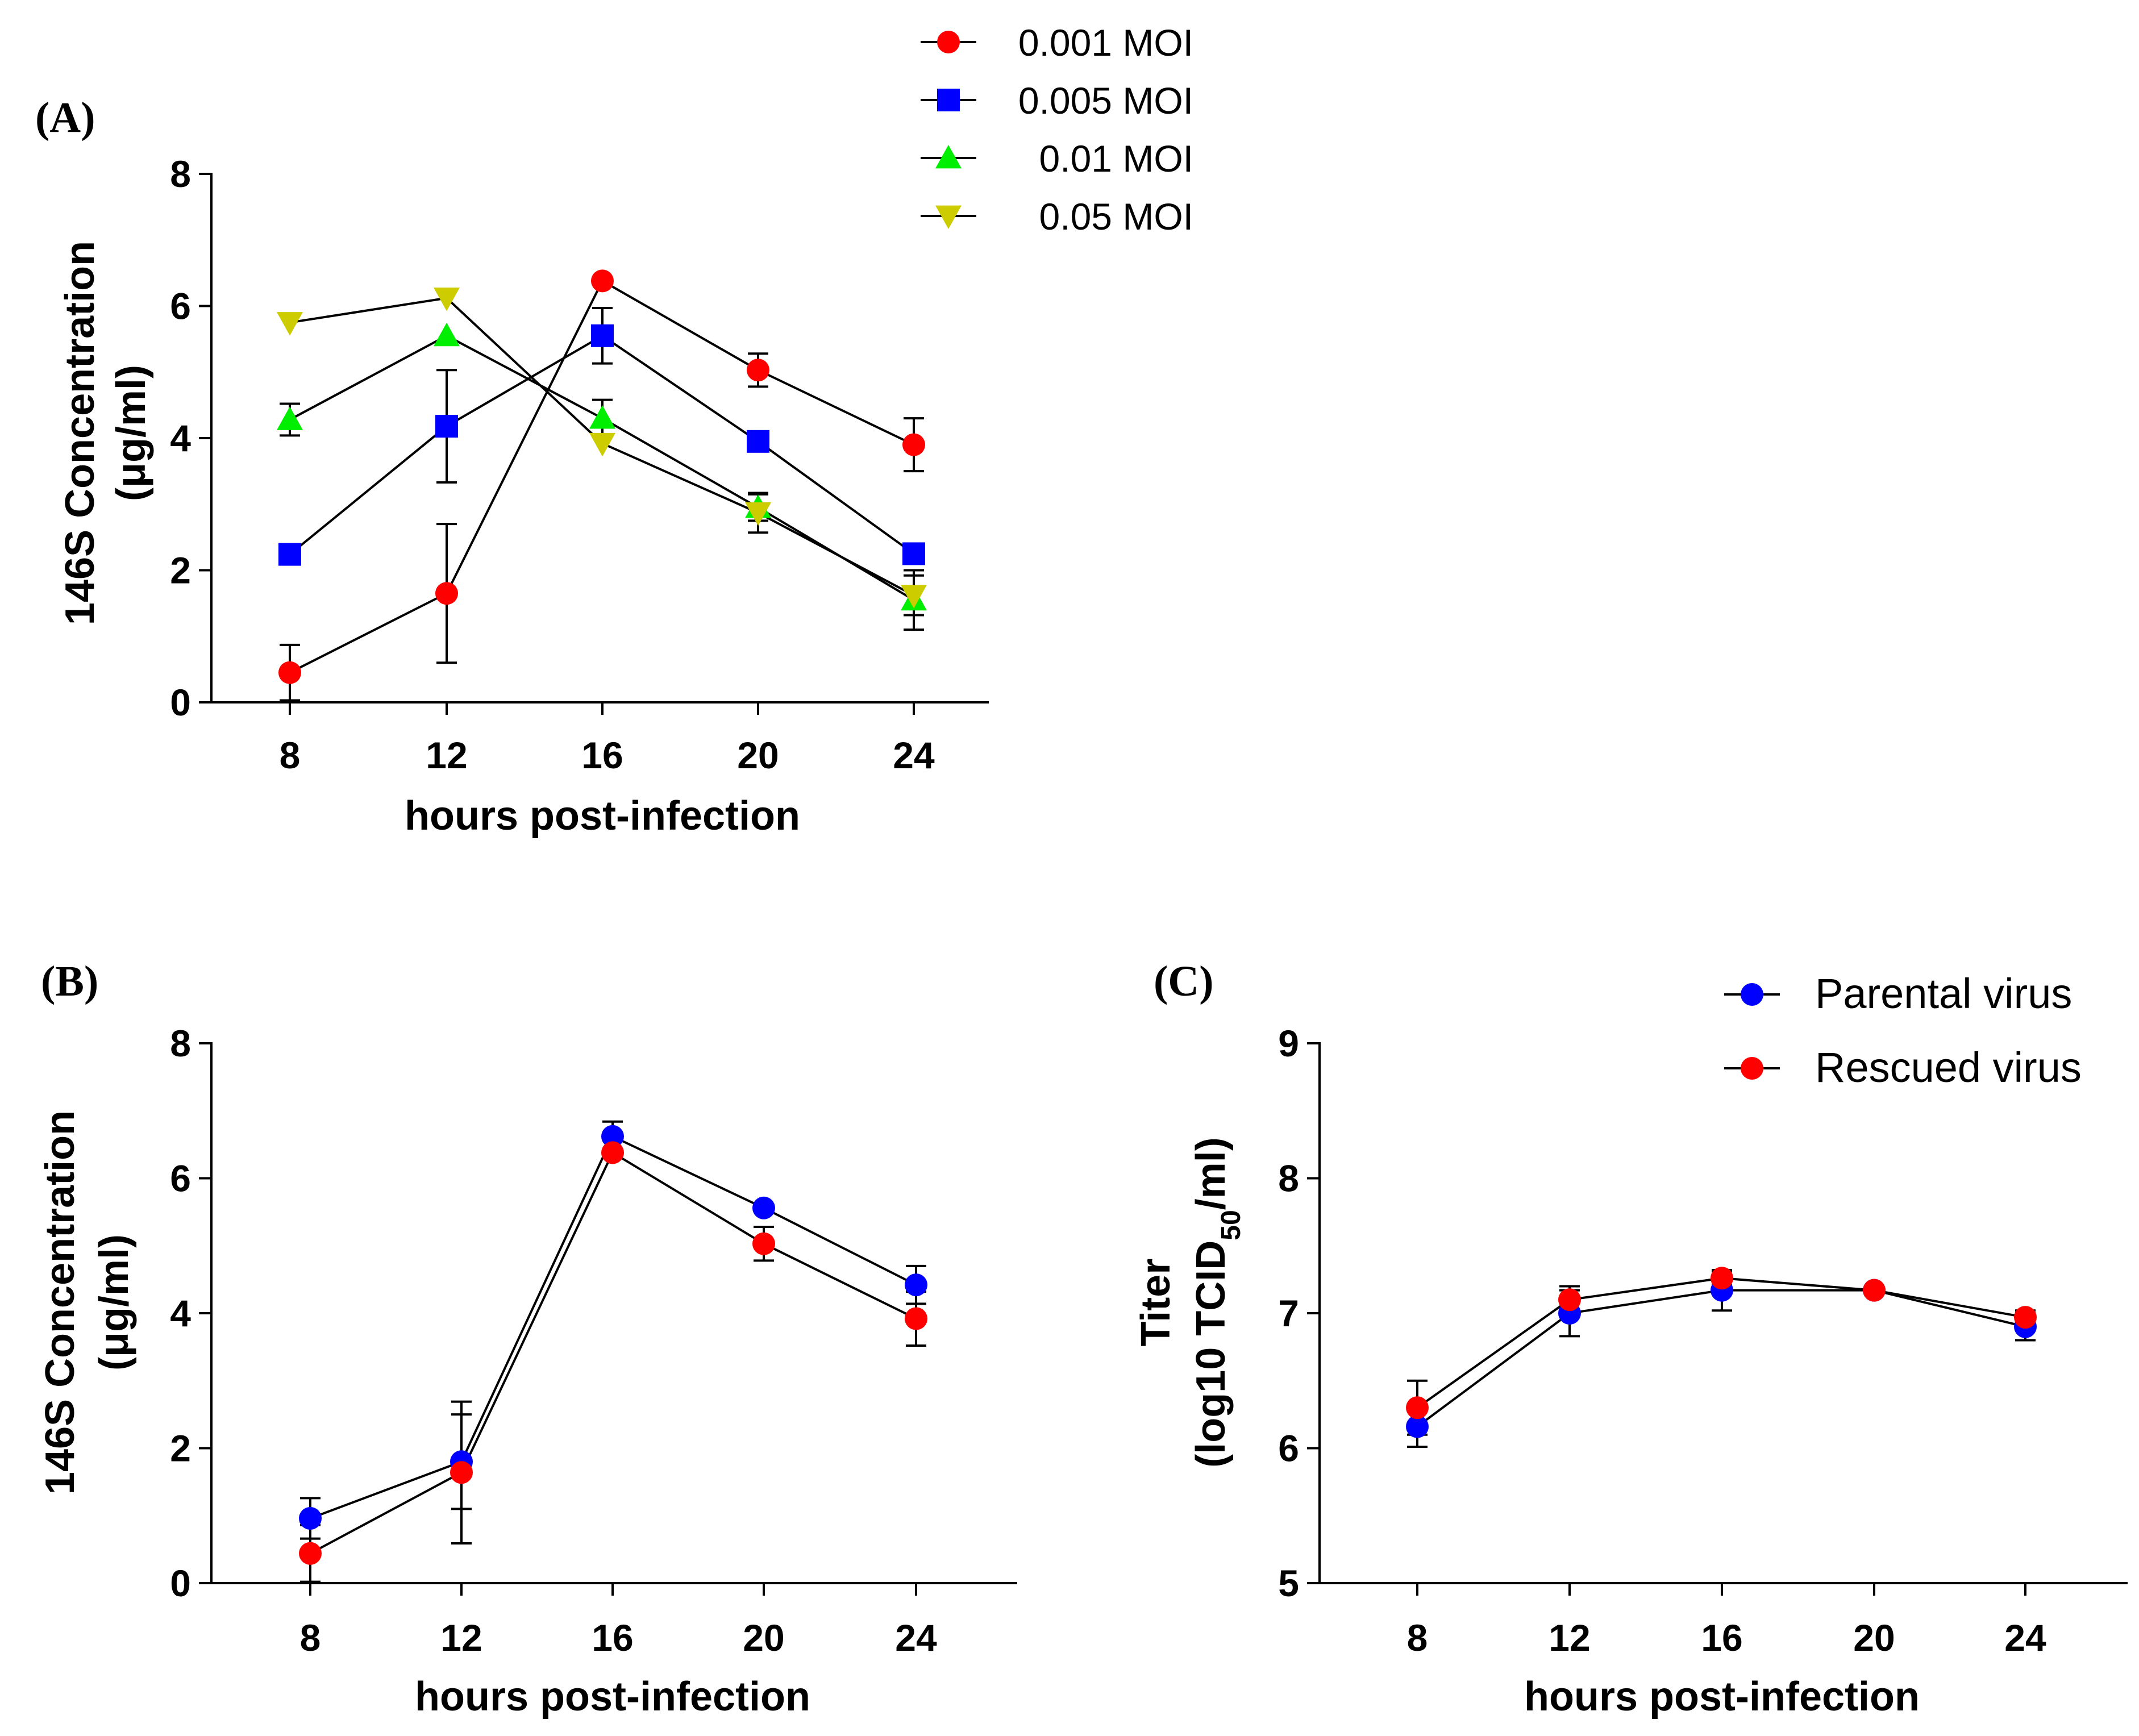 Image resolution: width=2139 pixels, height=1736 pixels. What do you see at coordinates (80, 433) in the screenshot?
I see `panel-a-y-axis-label: 146S Concentration` at bounding box center [80, 433].